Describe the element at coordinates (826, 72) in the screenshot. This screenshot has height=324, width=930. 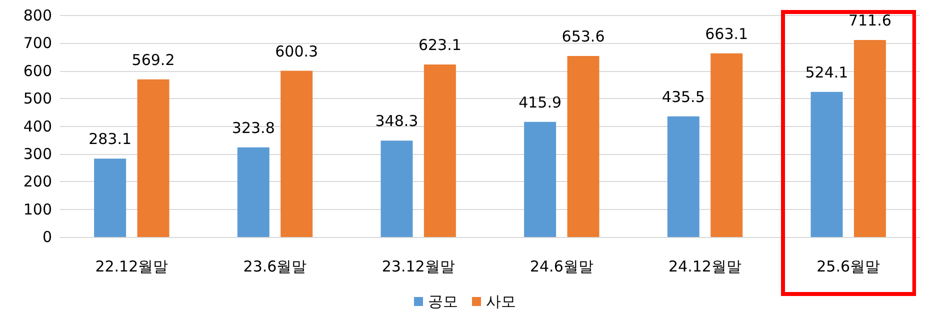
I see `data-label: 524.1` at that location.